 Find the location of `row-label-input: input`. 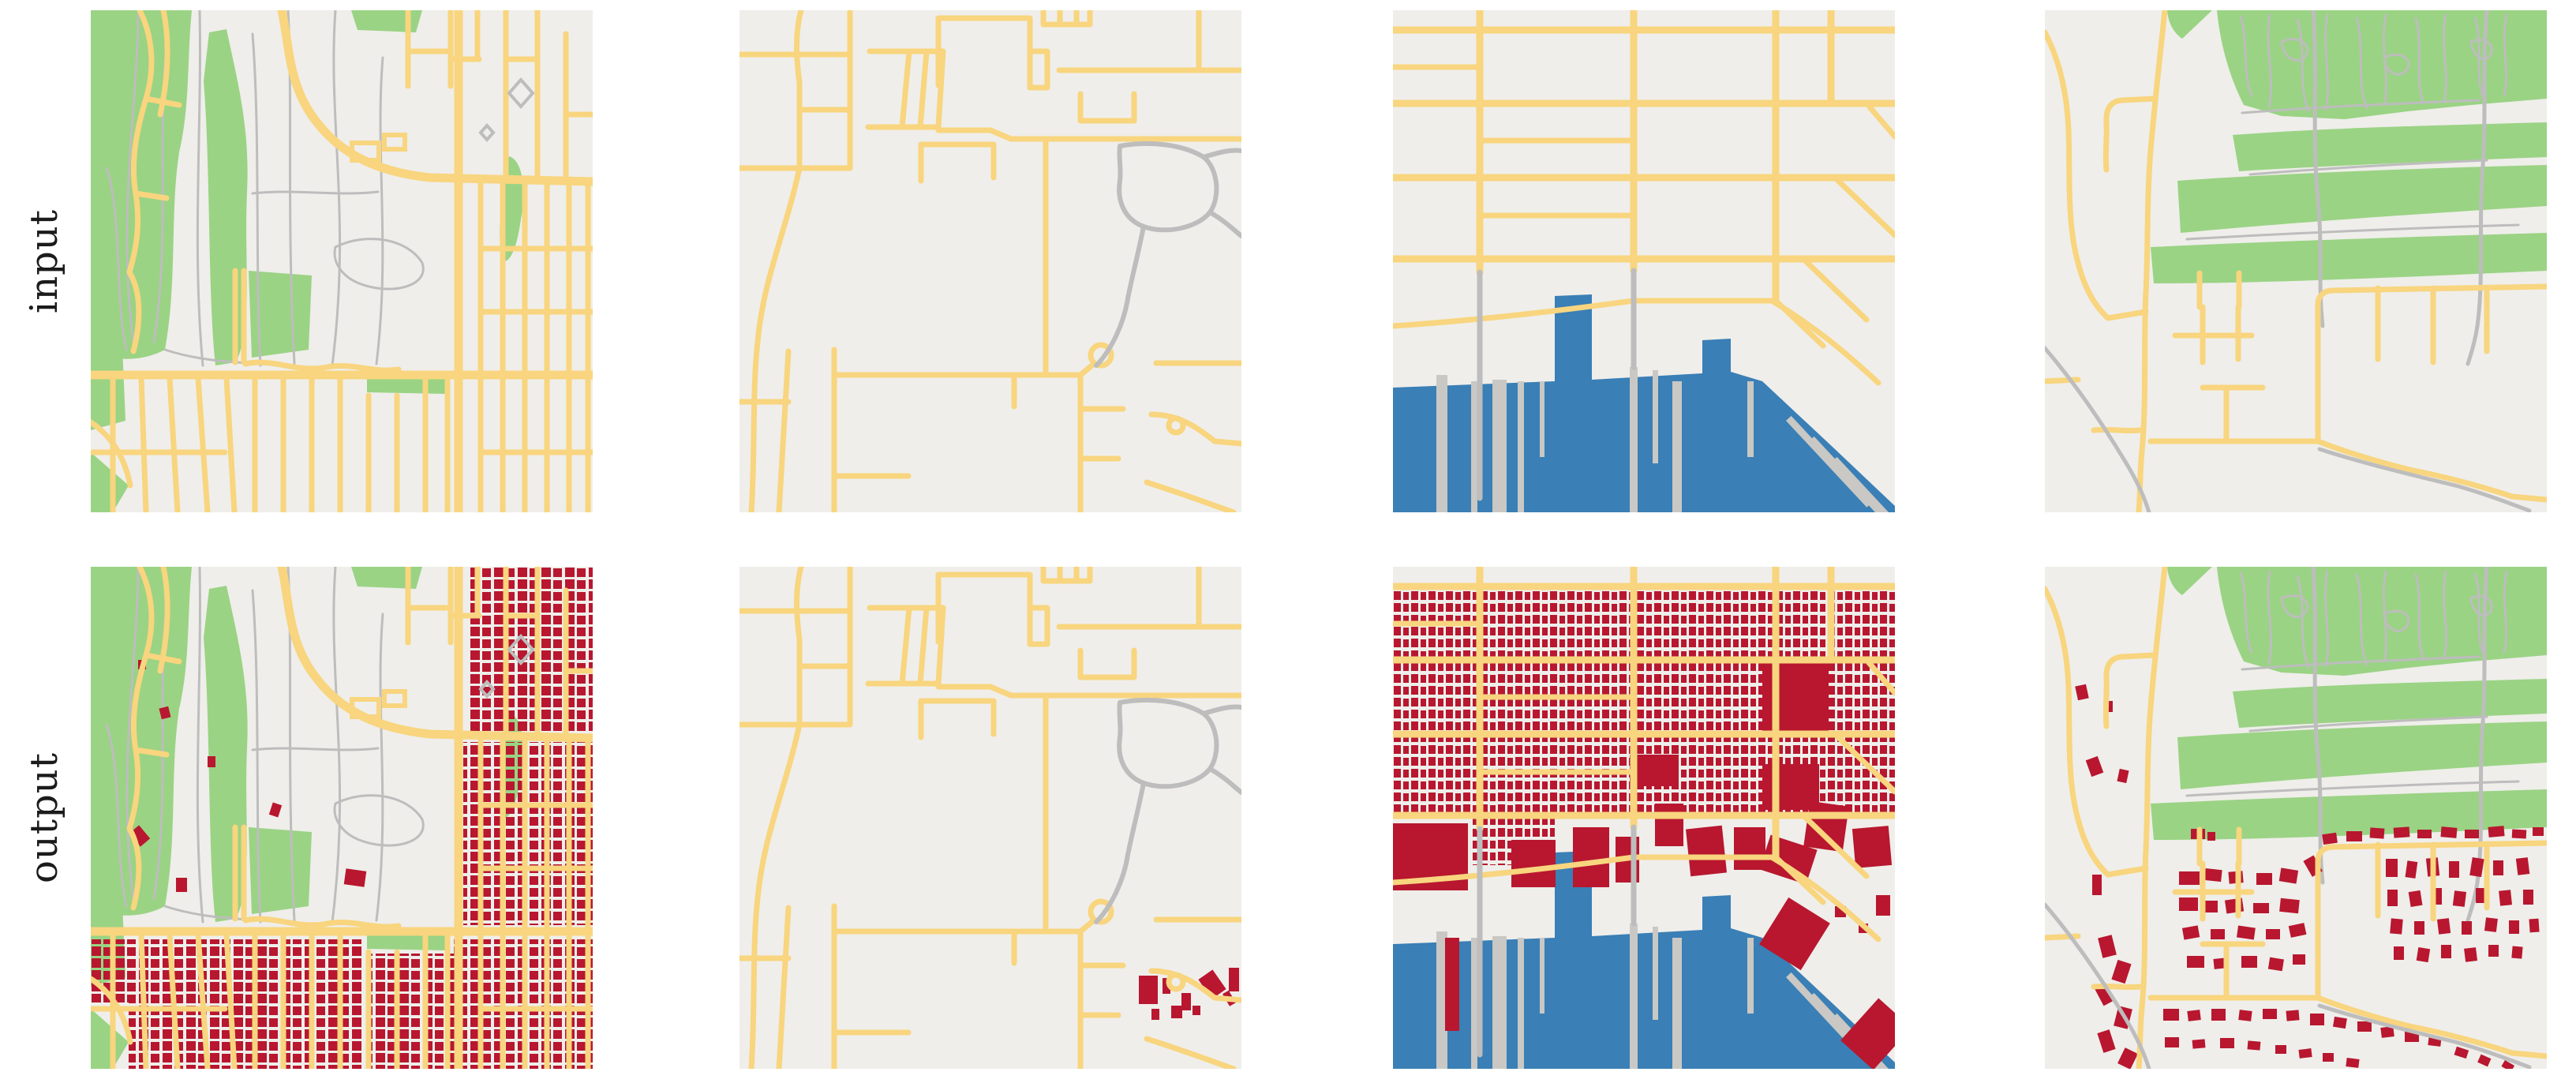

row-label-input: input is located at coordinates (44, 261).